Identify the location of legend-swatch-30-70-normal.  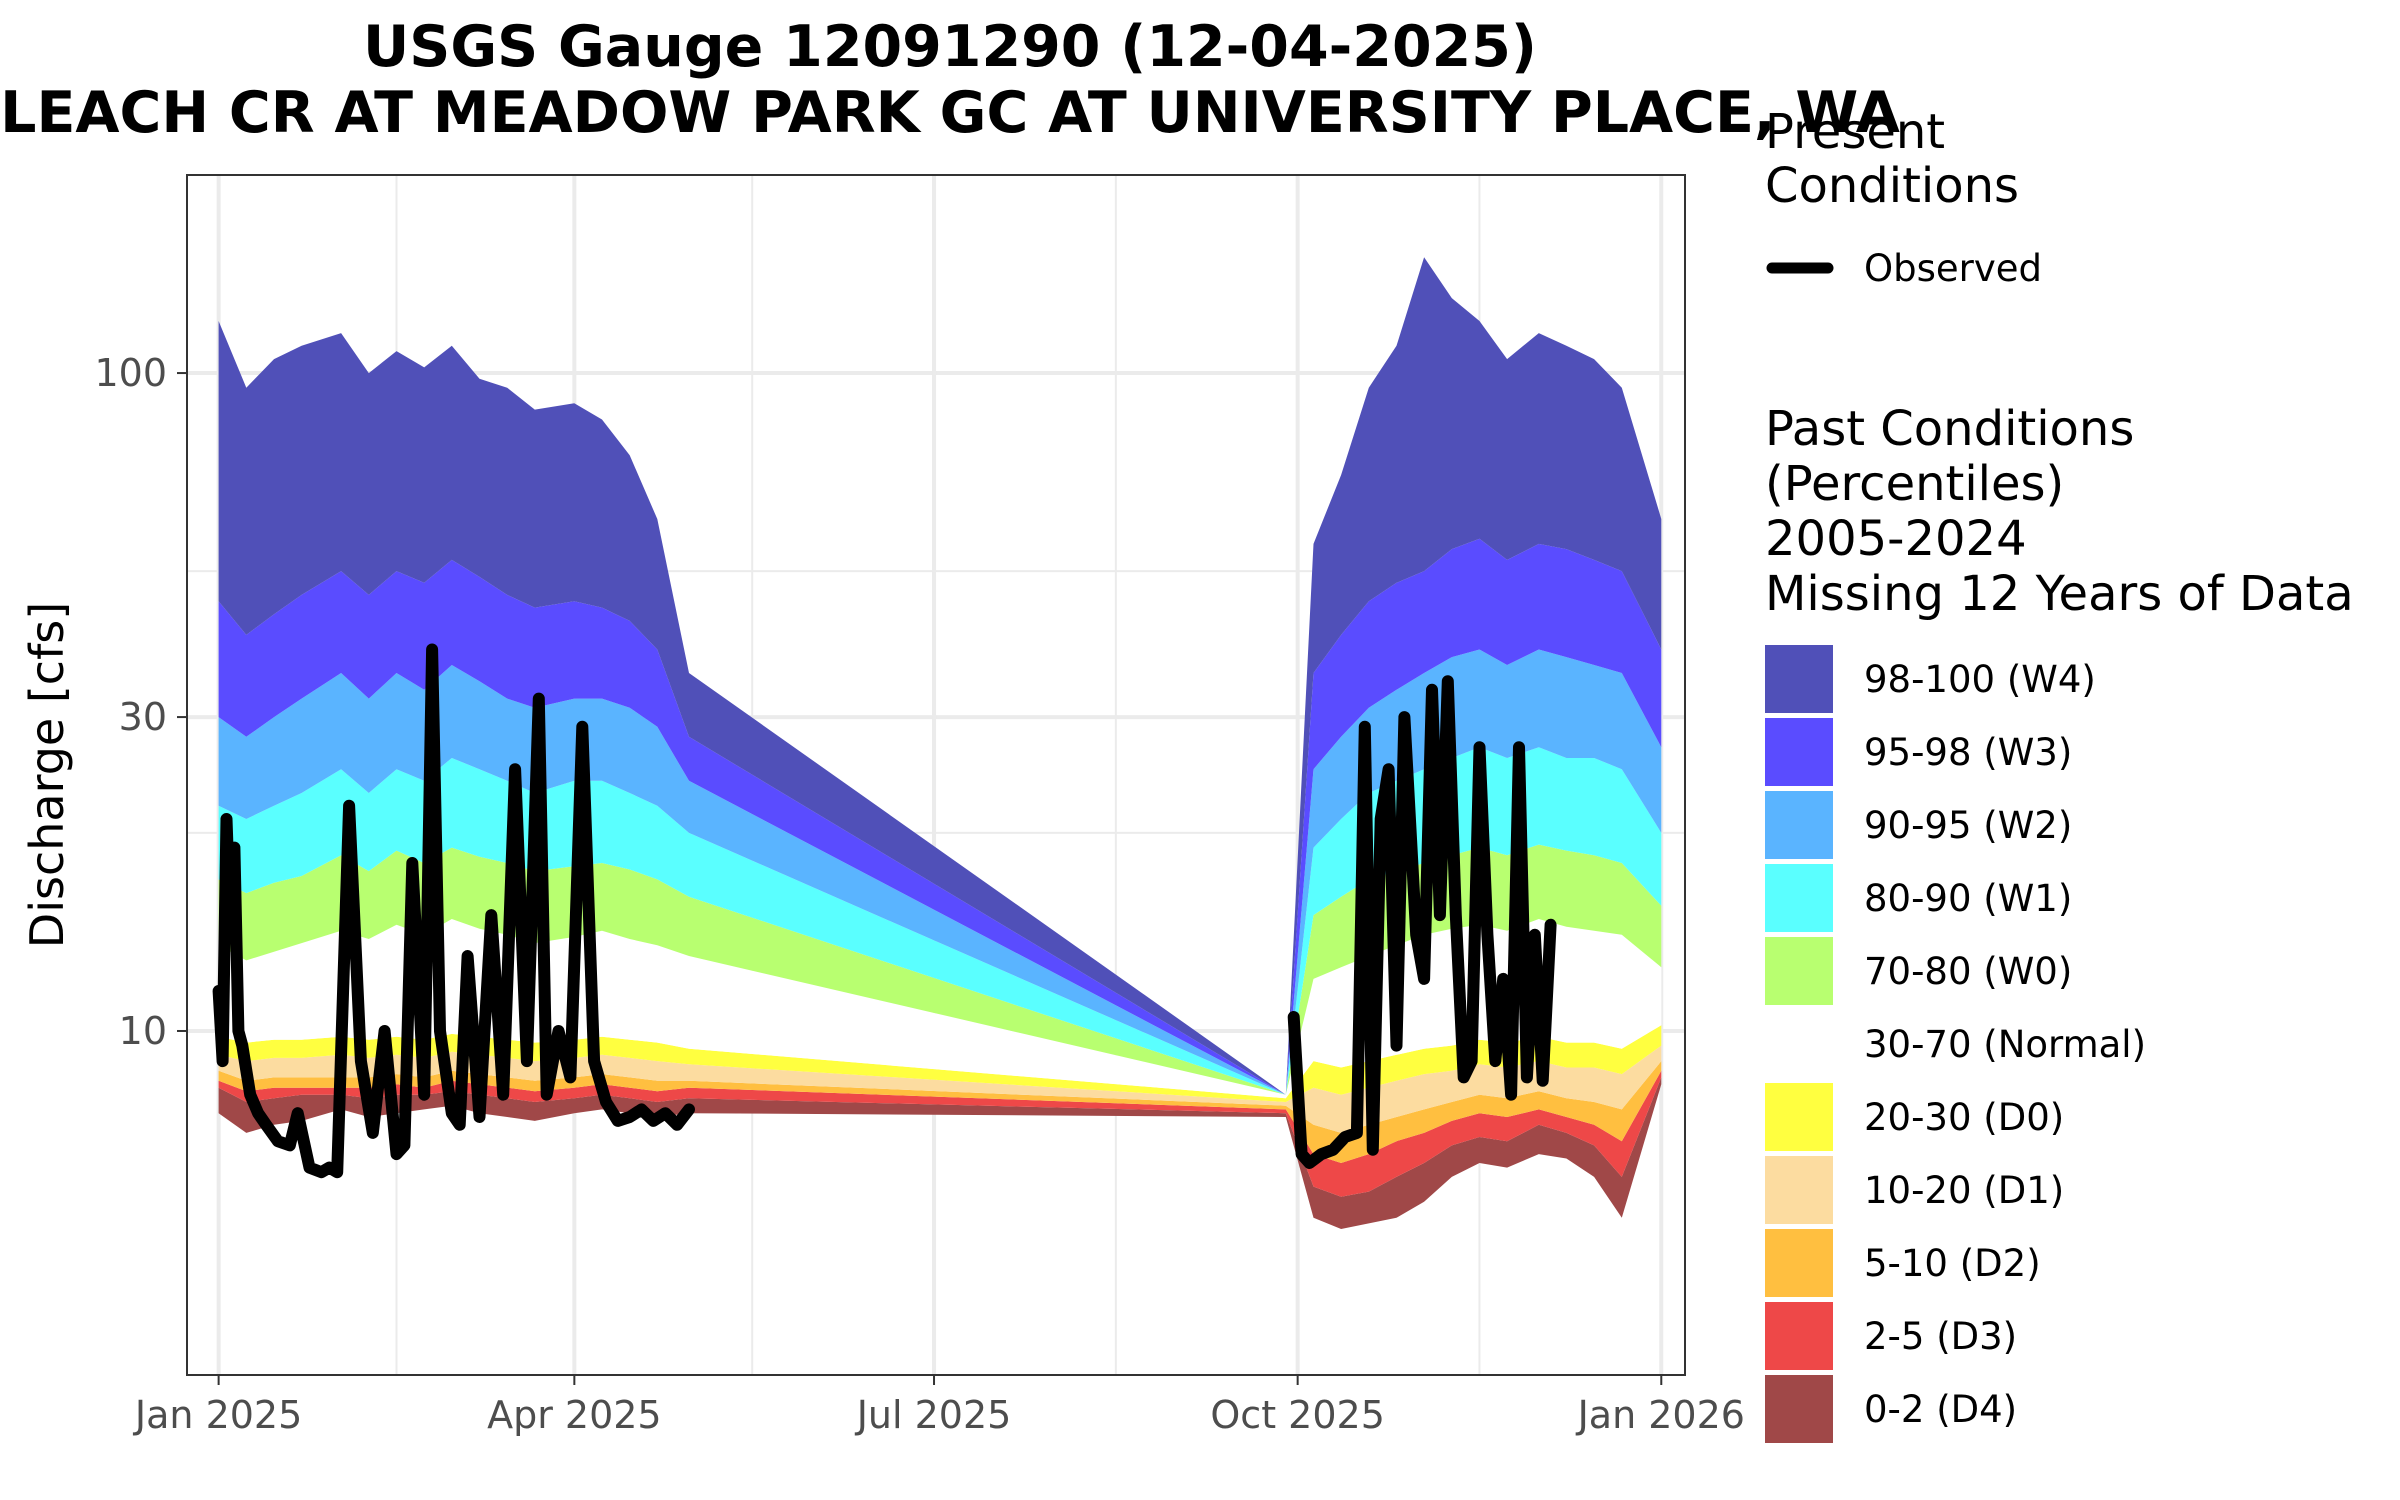
(1799, 1044).